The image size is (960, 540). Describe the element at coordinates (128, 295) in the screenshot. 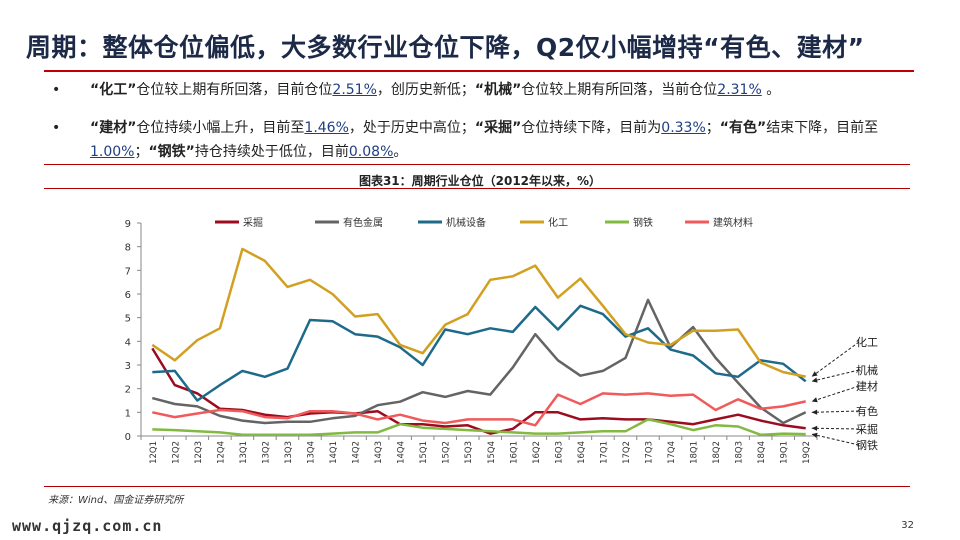

I see `y-tick-label: 6` at that location.